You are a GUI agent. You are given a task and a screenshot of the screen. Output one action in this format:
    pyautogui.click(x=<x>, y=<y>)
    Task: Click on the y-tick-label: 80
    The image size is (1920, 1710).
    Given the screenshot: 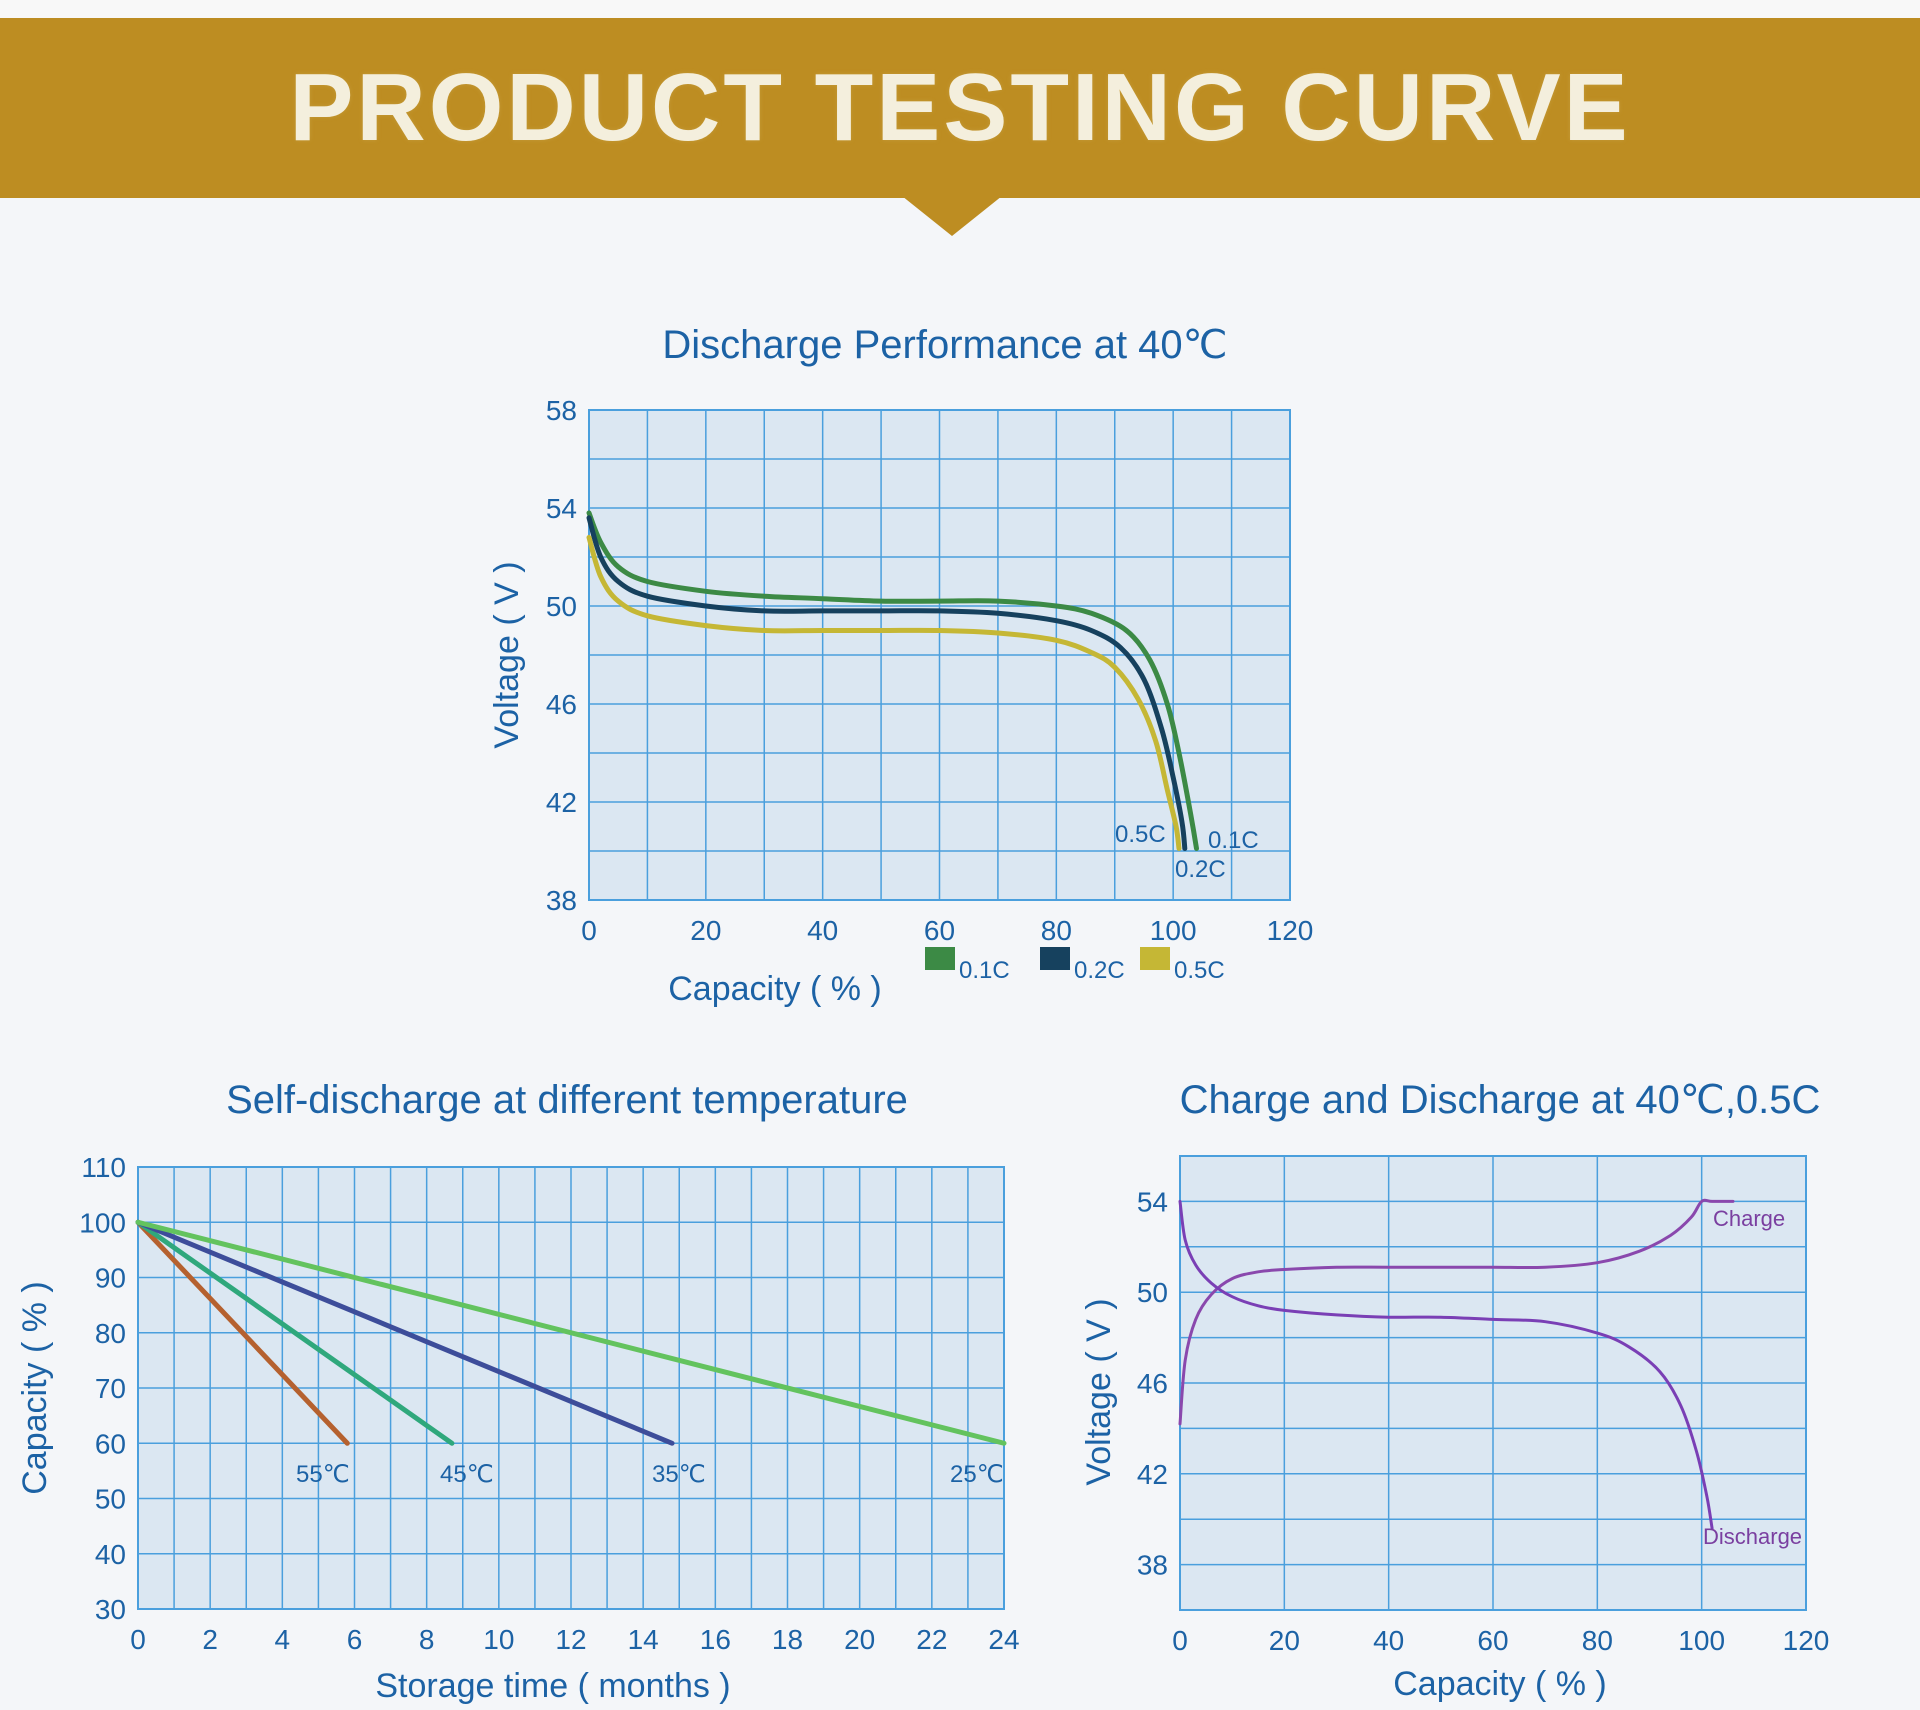 What is the action you would take?
    pyautogui.click(x=110, y=1333)
    